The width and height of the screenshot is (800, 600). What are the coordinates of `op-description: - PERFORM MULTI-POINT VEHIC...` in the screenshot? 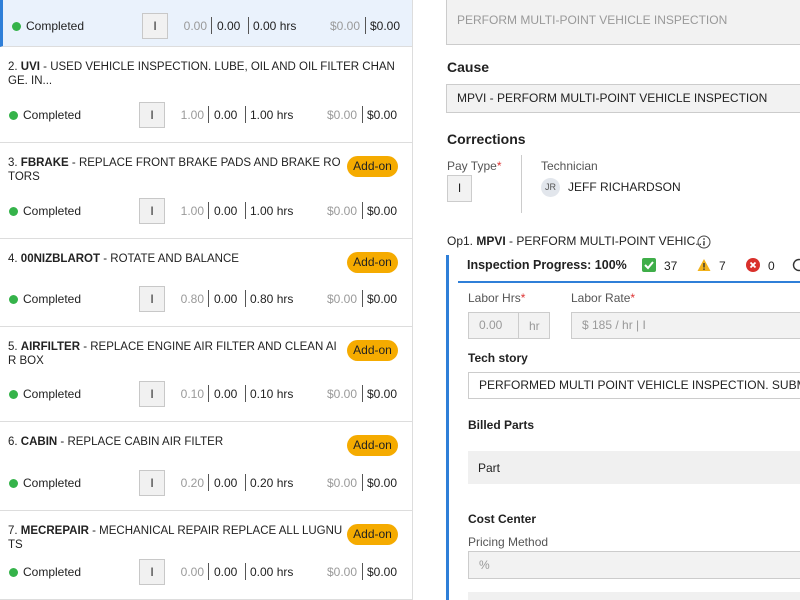 It's located at (607, 241).